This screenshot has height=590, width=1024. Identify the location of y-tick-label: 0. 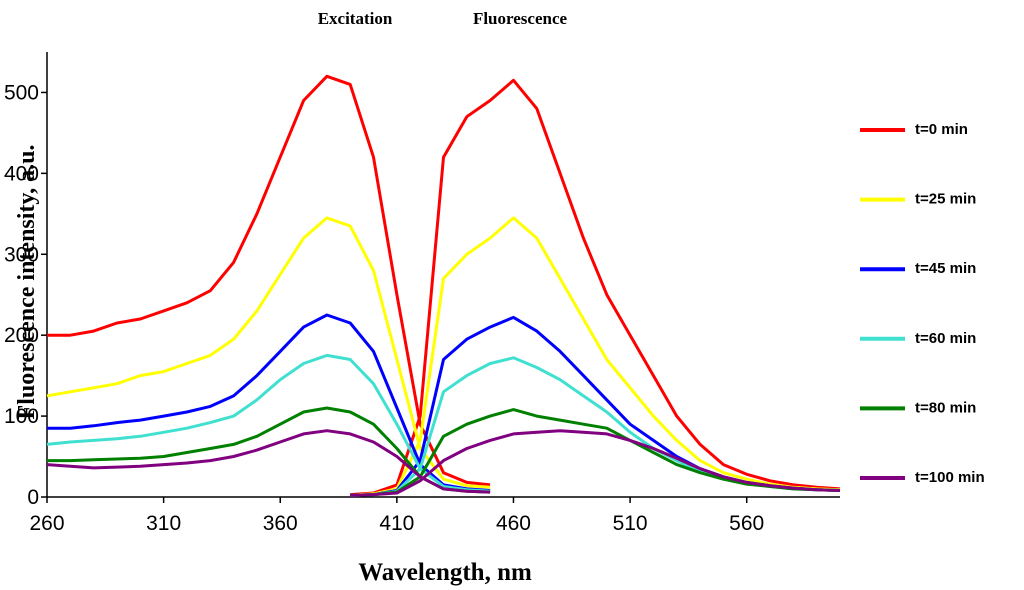
(33, 497).